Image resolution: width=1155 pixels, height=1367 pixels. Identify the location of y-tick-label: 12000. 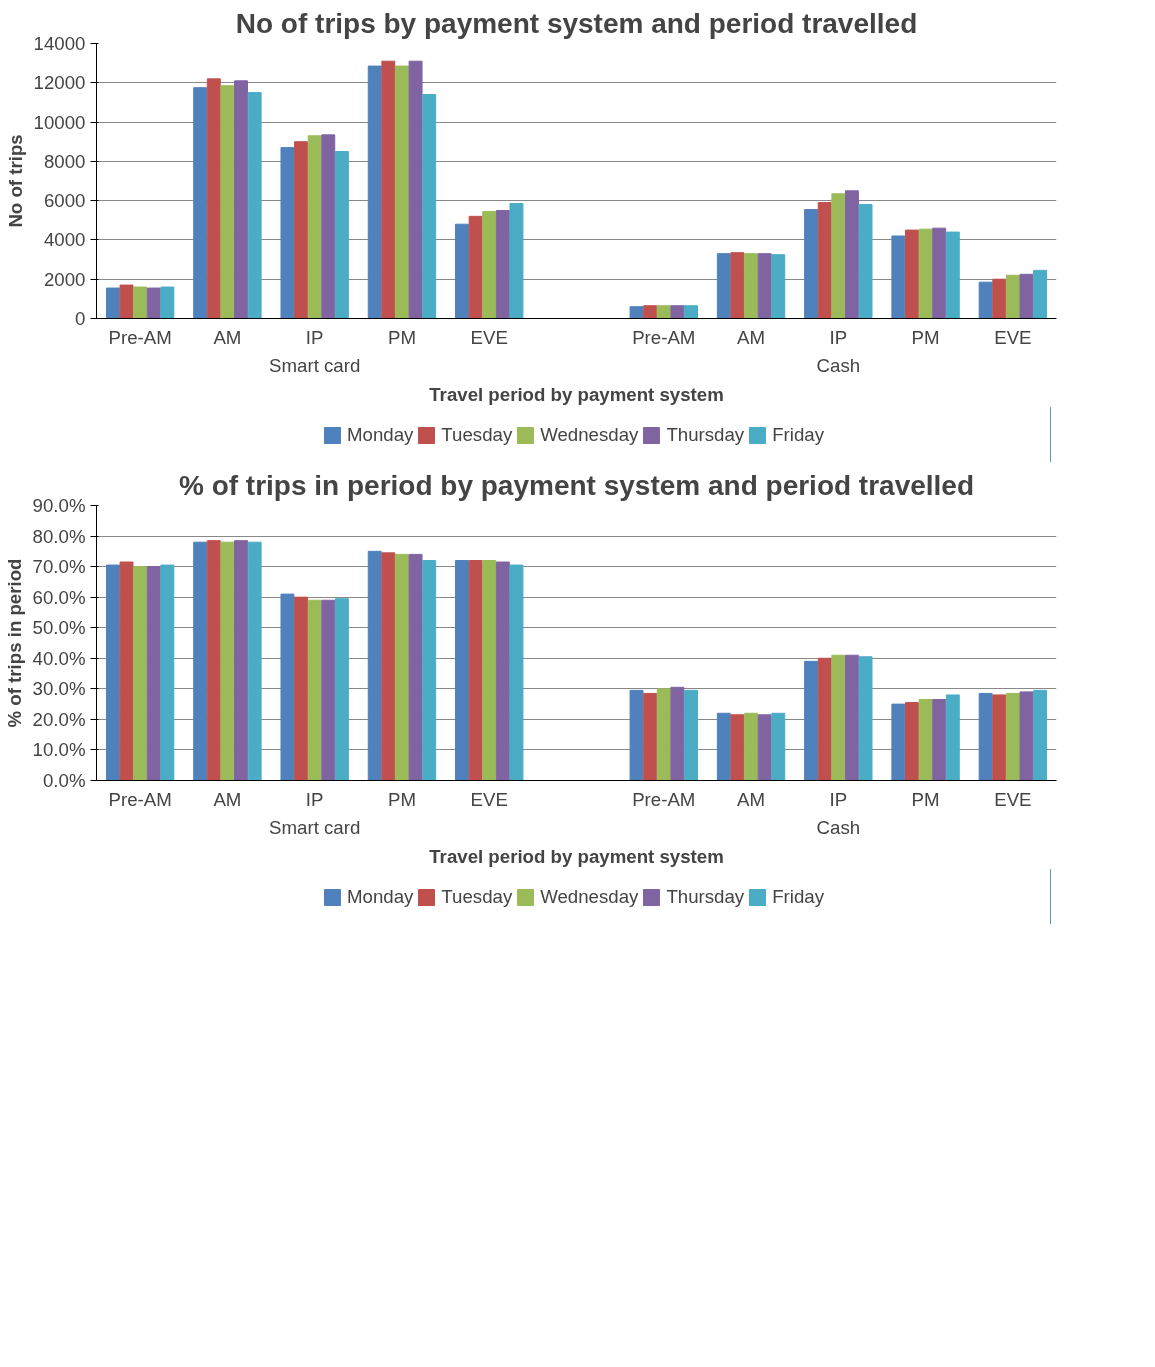
(59, 83).